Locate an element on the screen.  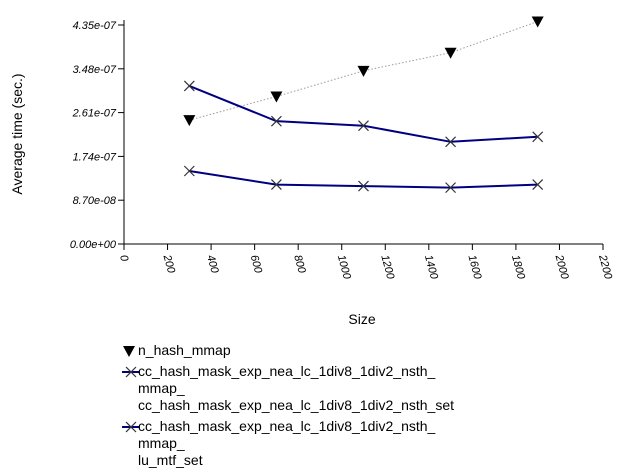
x-tick-label: 800 is located at coordinates (299, 265).